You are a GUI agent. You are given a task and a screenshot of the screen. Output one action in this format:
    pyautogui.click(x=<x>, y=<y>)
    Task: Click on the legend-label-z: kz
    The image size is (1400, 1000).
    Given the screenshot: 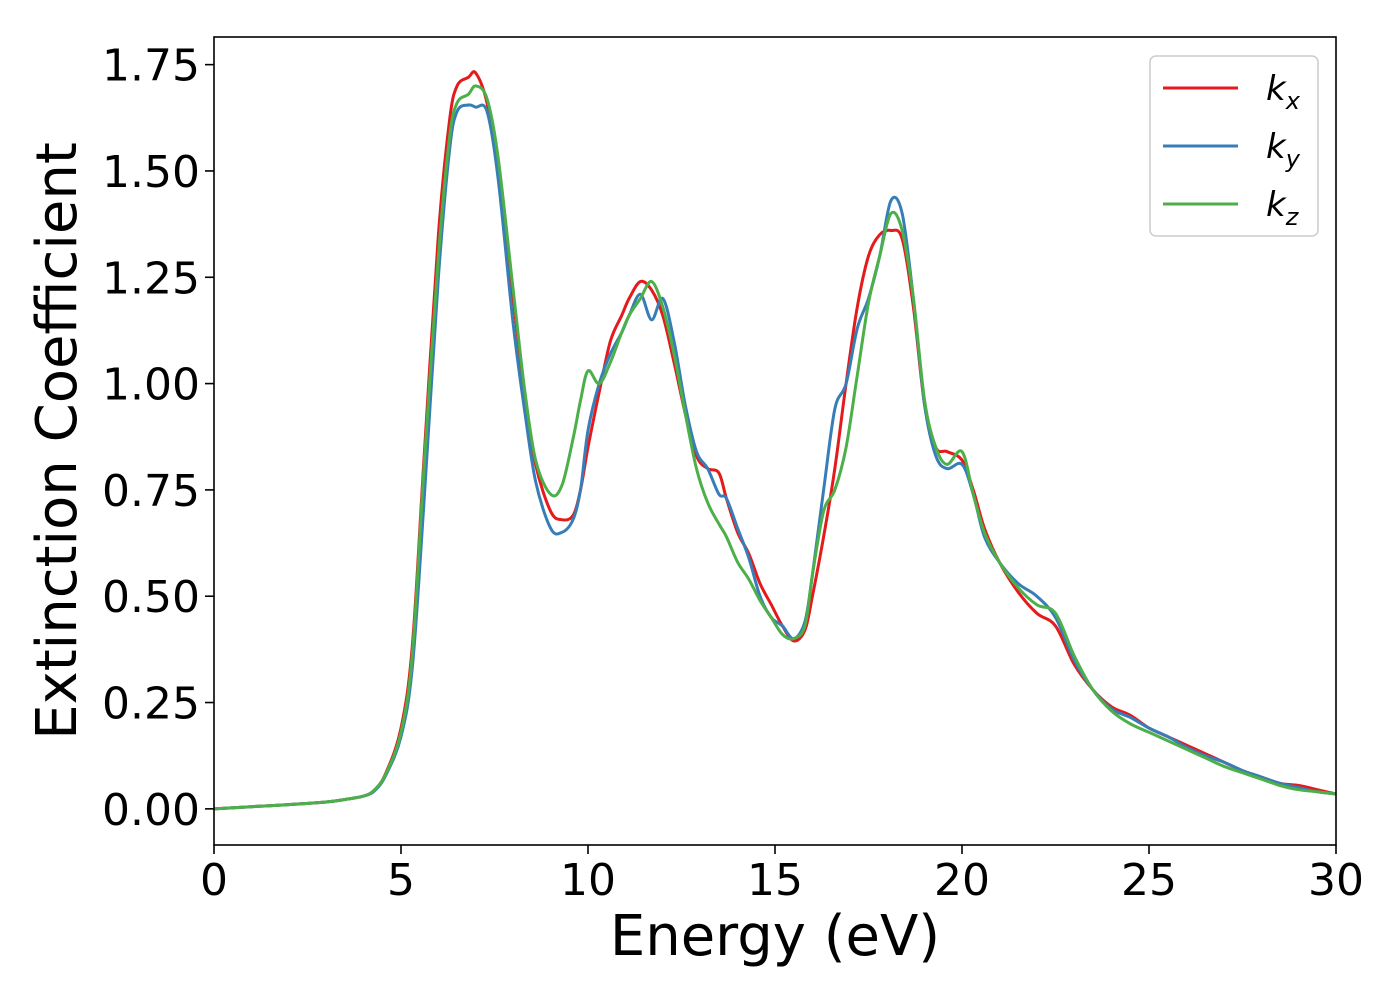 What is the action you would take?
    pyautogui.click(x=1283, y=208)
    